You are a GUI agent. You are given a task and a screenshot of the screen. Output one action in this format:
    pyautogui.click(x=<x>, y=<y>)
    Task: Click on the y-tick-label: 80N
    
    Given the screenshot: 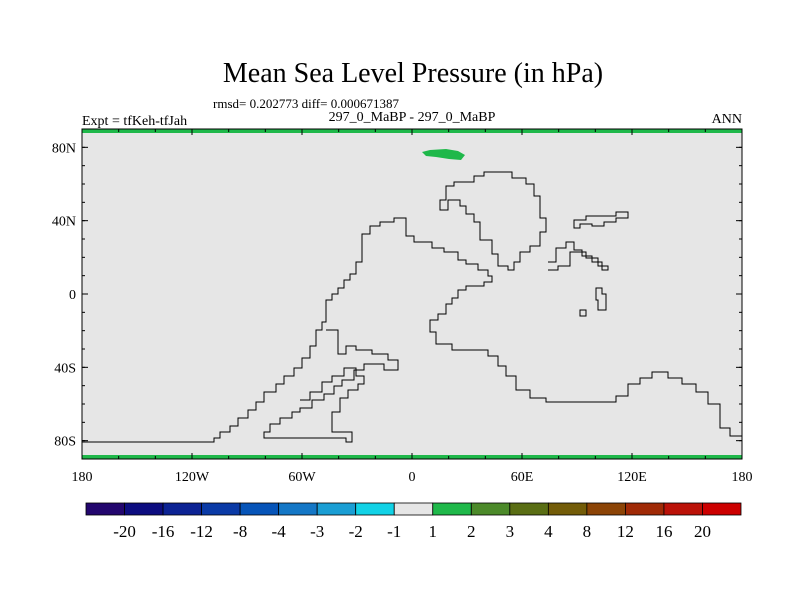 What is the action you would take?
    pyautogui.click(x=64, y=148)
    